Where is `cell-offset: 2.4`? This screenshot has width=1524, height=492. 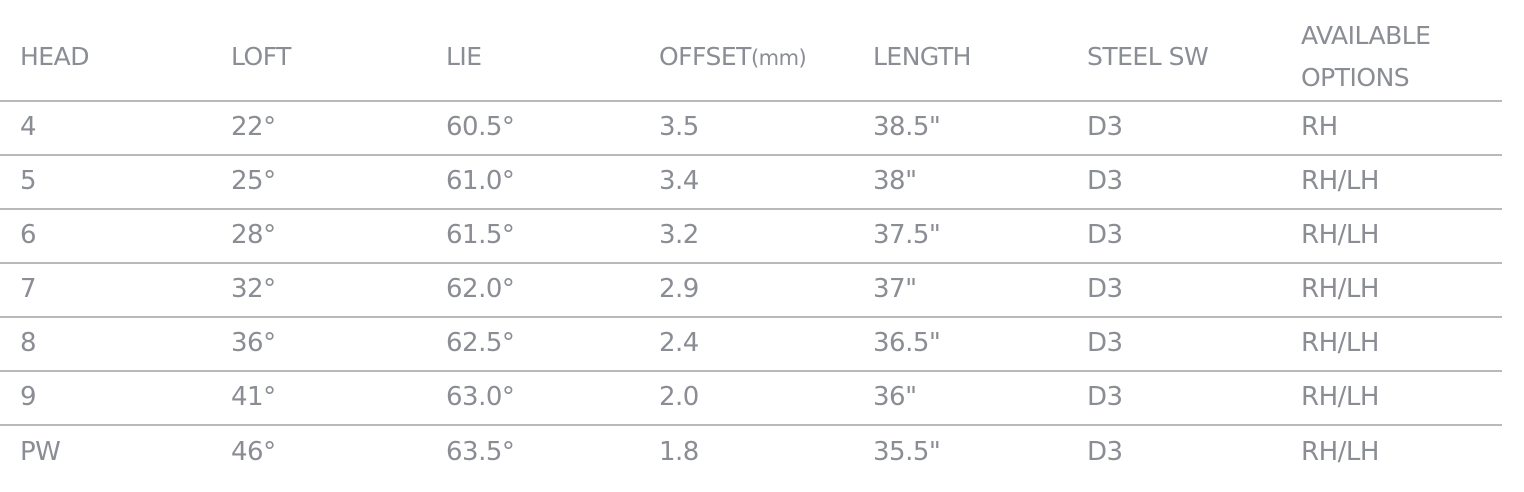 cell-offset: 2.4 is located at coordinates (679, 343).